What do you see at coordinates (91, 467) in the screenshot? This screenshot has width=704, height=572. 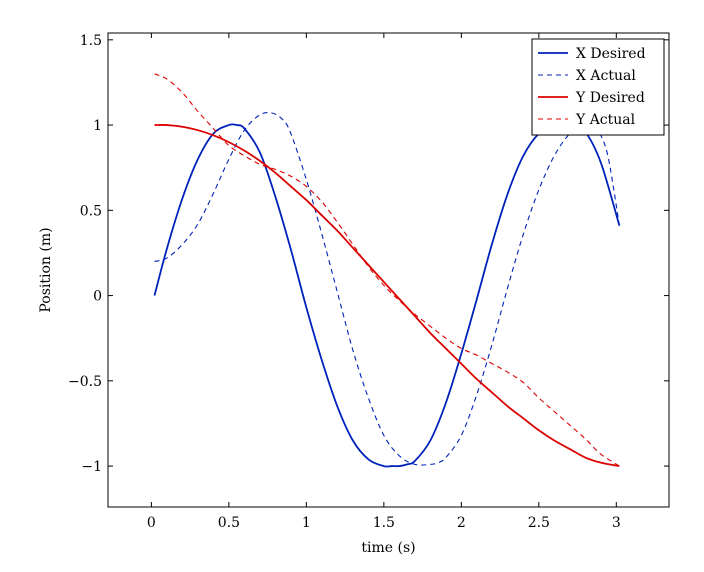 I see `y-tick-label: −1` at bounding box center [91, 467].